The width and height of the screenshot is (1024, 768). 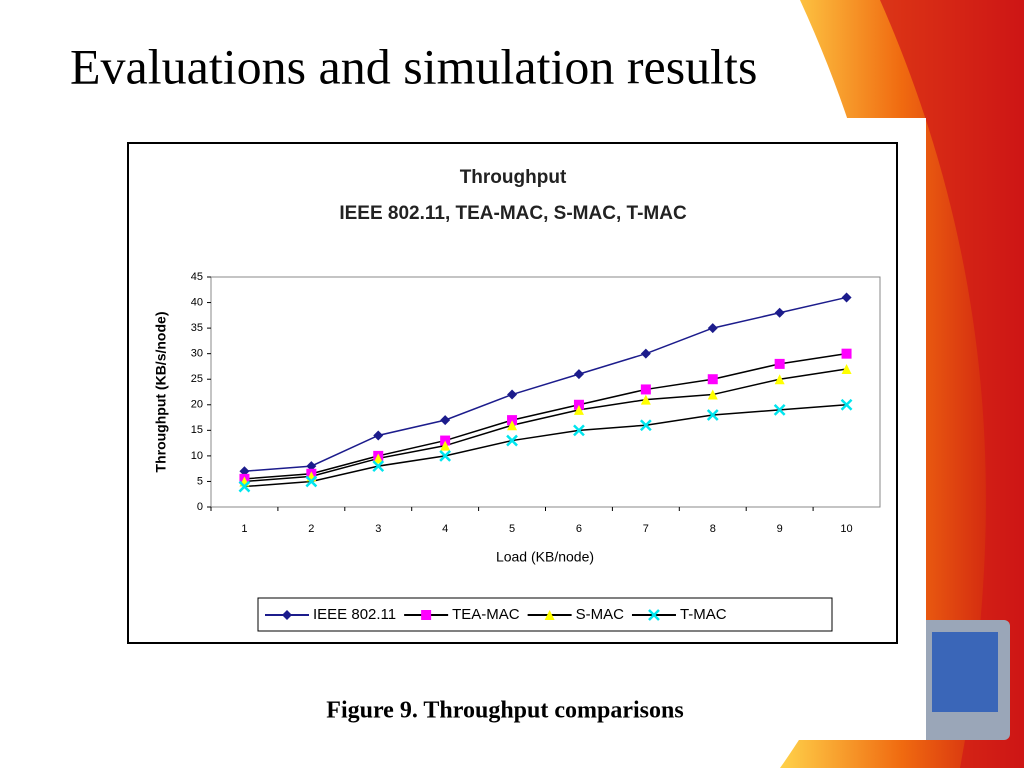 I want to click on y-axis-label: Throughput (KB/s/node), so click(x=161, y=392).